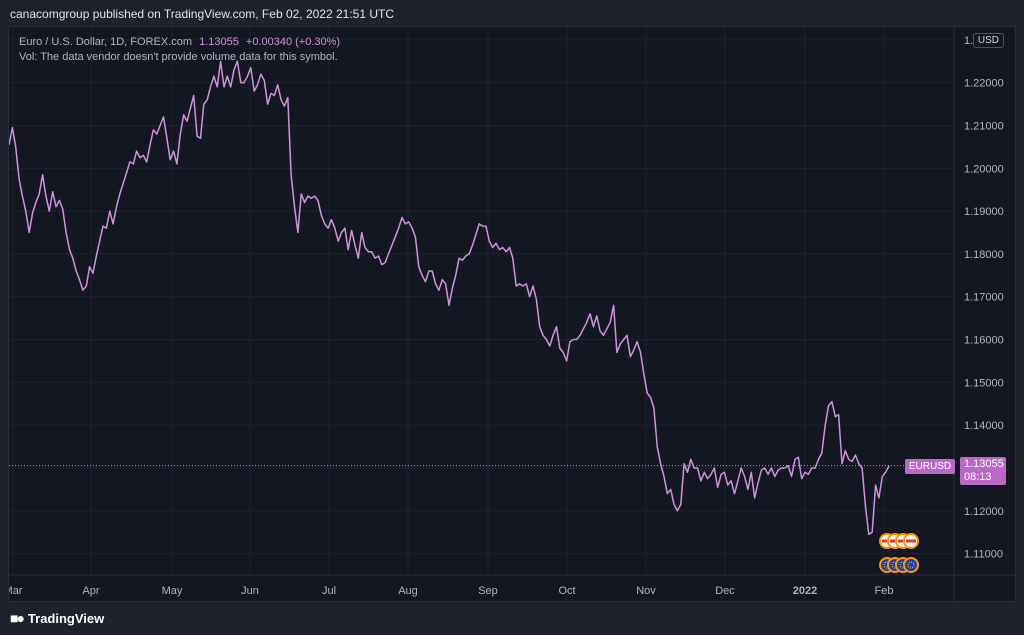  What do you see at coordinates (984, 169) in the screenshot?
I see `y-tick-label: 1.20000` at bounding box center [984, 169].